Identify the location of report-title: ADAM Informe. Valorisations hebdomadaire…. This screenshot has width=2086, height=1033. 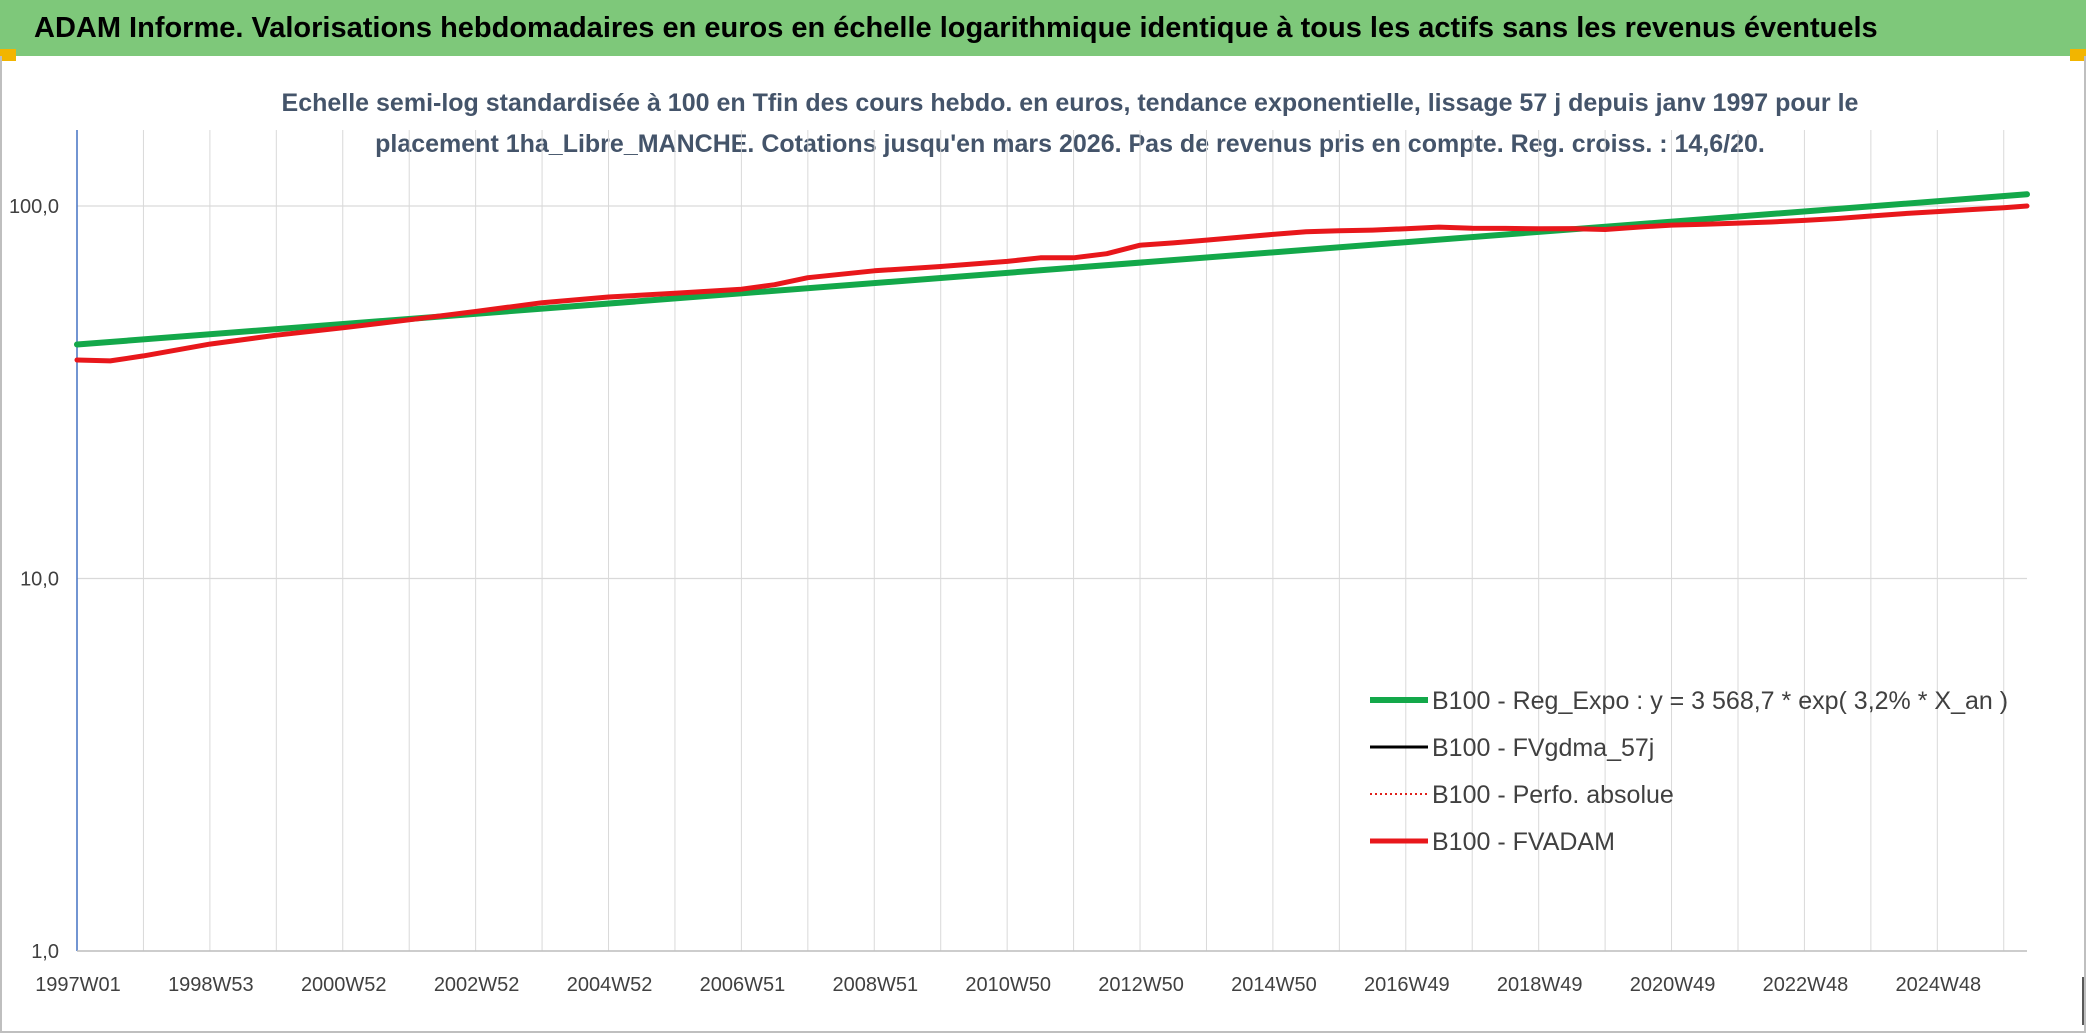
(956, 27).